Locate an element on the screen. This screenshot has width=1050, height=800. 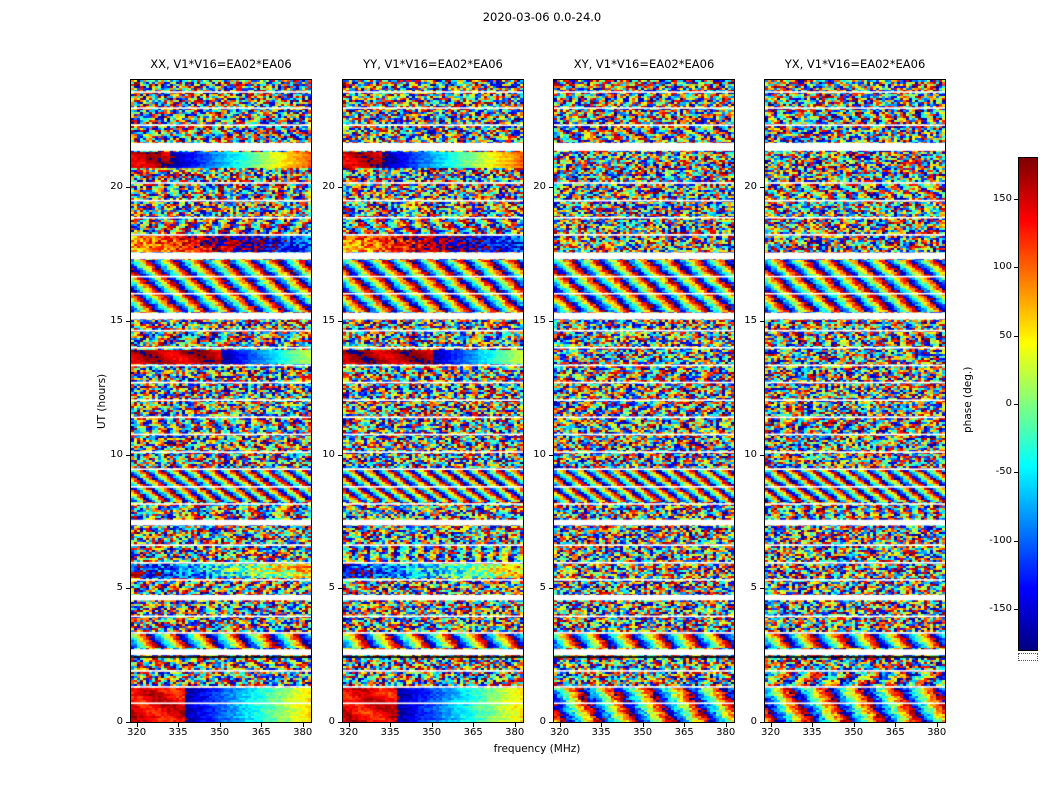
colorbar-underflow-box is located at coordinates (1028, 657).